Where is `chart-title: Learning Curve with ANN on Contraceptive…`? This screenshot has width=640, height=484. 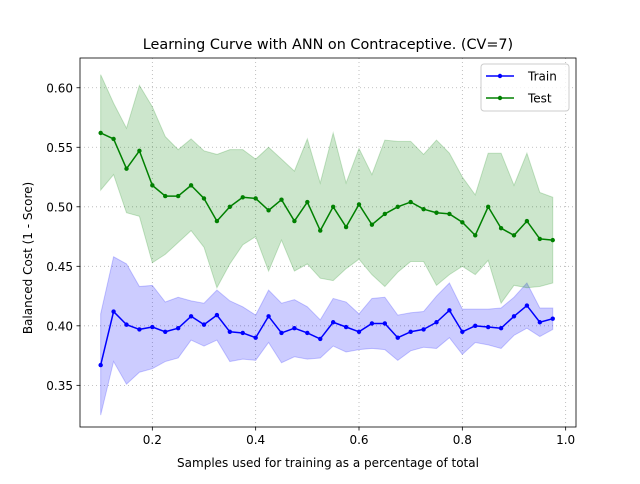
chart-title: Learning Curve with ANN on Contraceptive… is located at coordinates (328, 45).